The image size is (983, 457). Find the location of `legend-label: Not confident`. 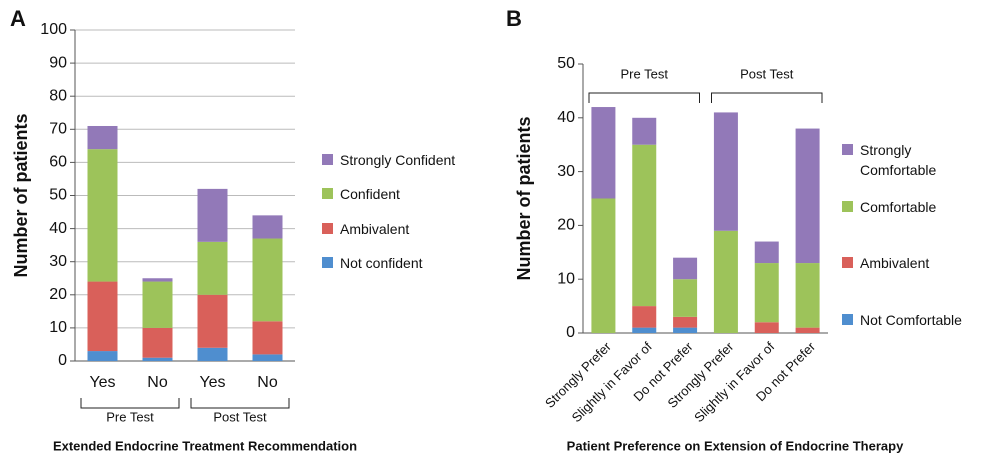

legend-label: Not confident is located at coordinates (381, 263).